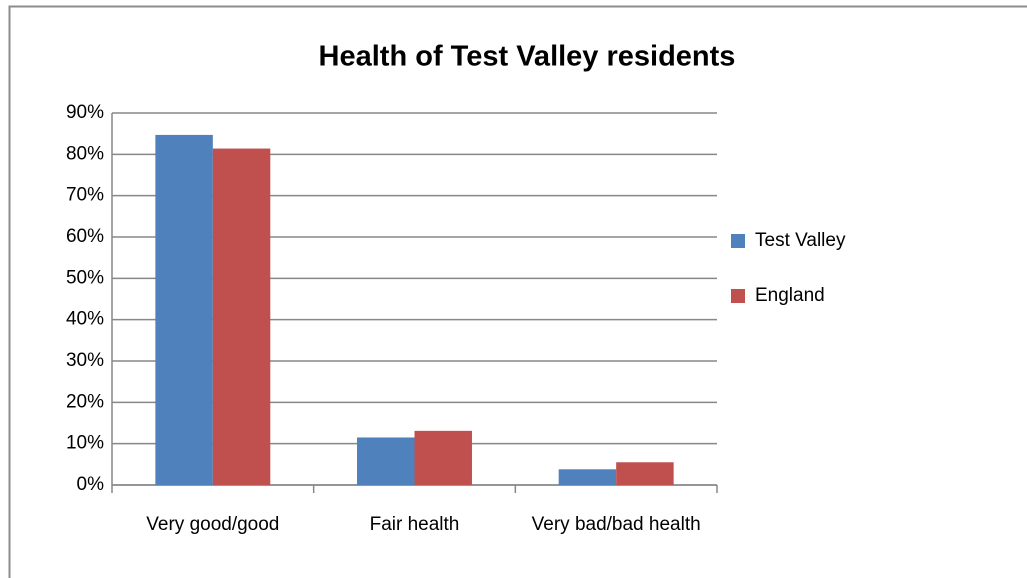  Describe the element at coordinates (85, 153) in the screenshot. I see `y-tick-label: 80%` at that location.